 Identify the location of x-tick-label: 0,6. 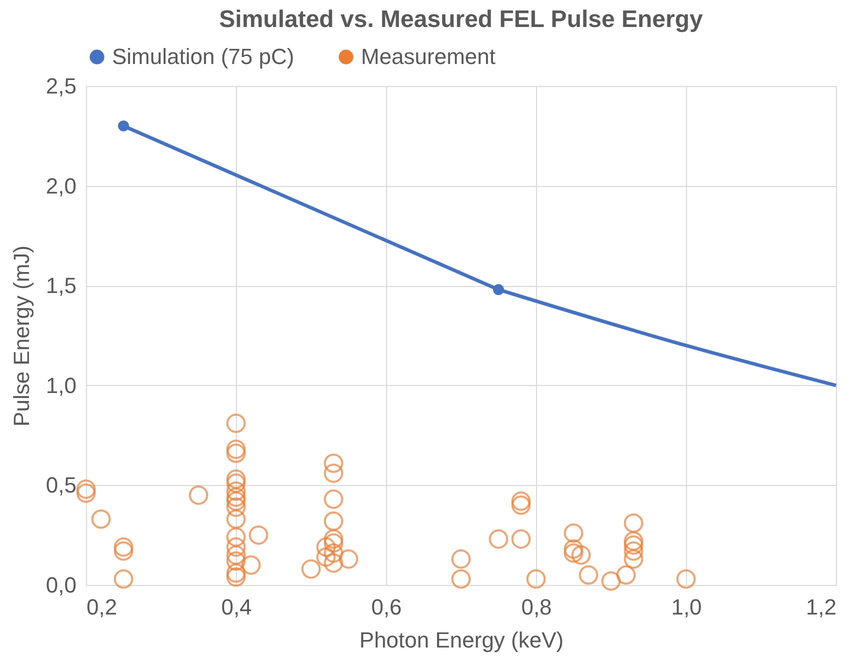
(386, 607).